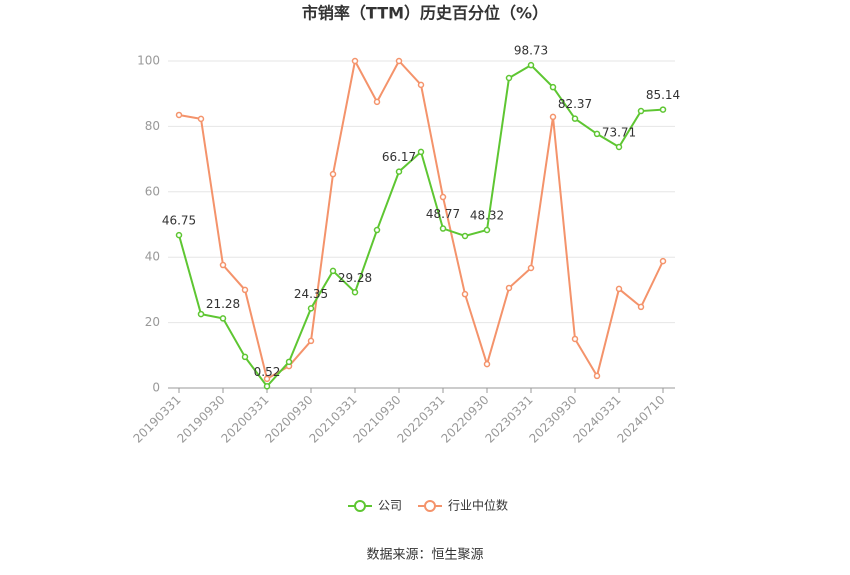  Describe the element at coordinates (424, 555) in the screenshot. I see `source: 数据来源：恒生聚源` at that location.